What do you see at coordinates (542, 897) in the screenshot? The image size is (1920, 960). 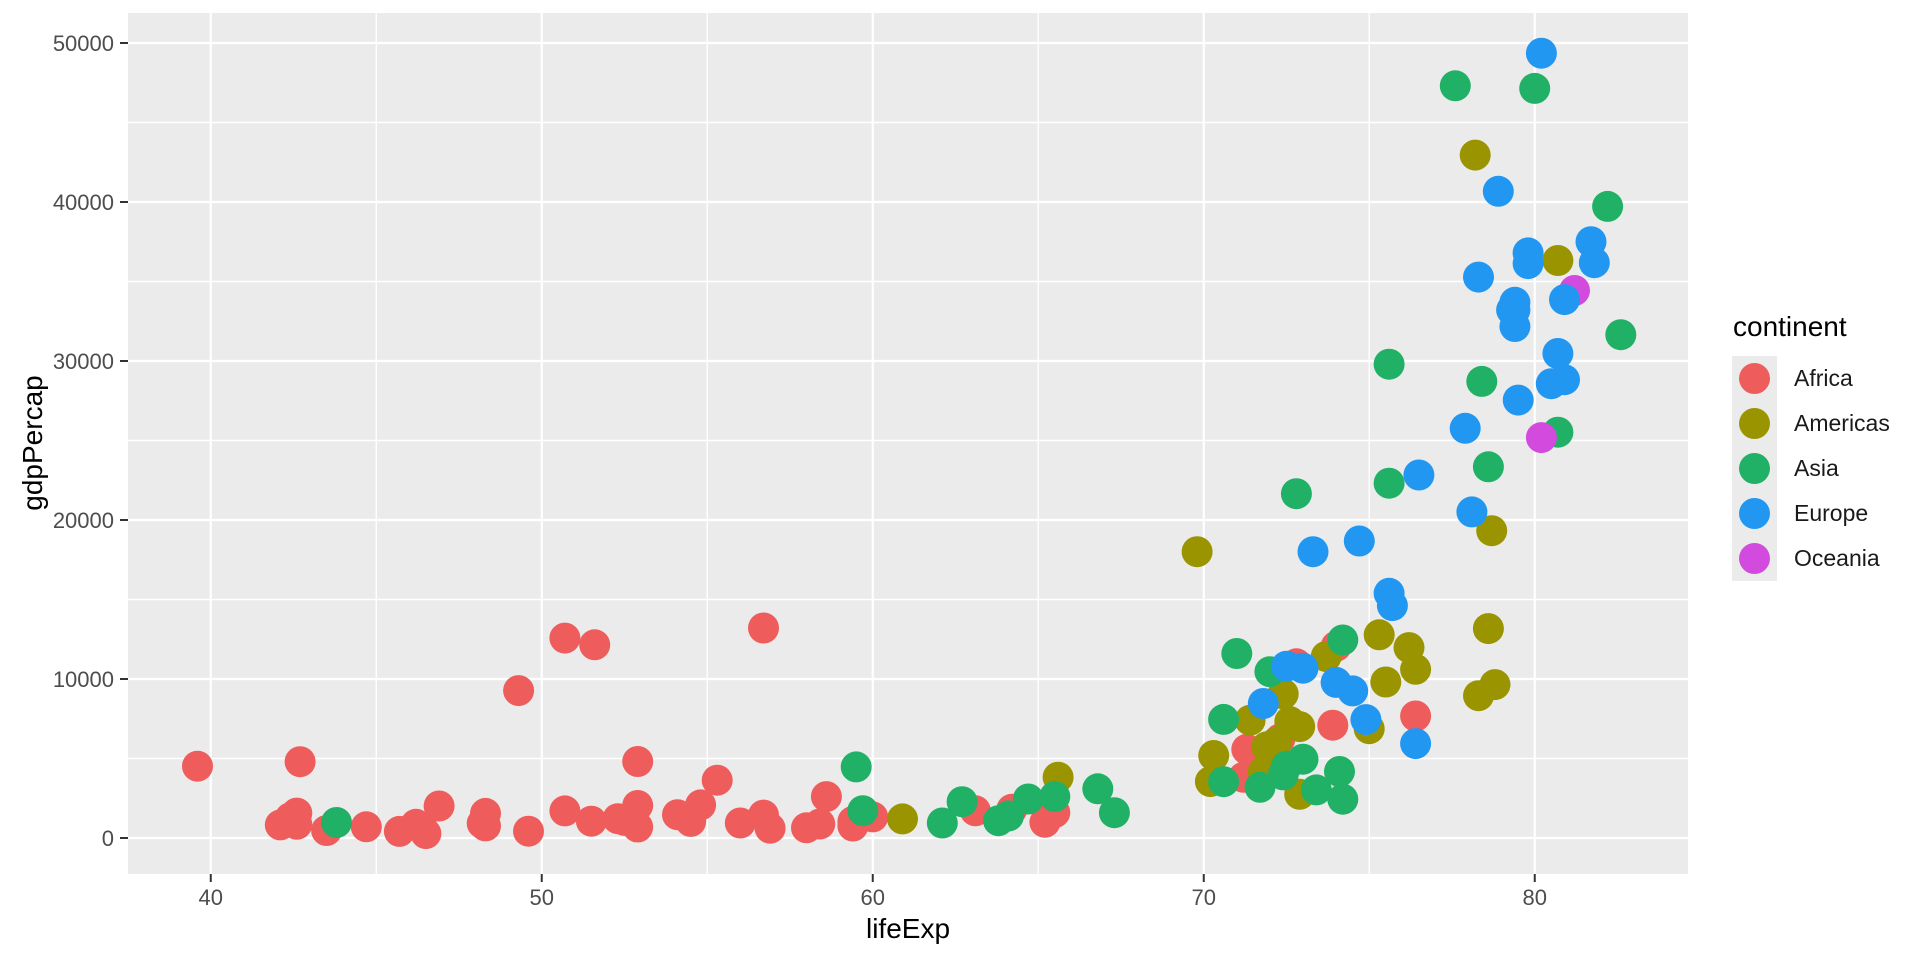 I see `x-tick-label: 50` at bounding box center [542, 897].